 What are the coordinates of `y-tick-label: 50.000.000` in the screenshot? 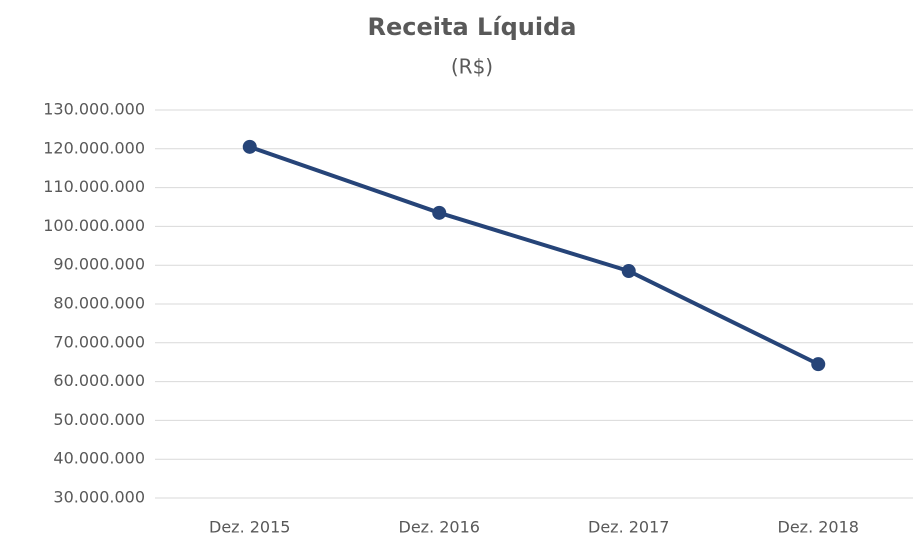 It's located at (99, 419).